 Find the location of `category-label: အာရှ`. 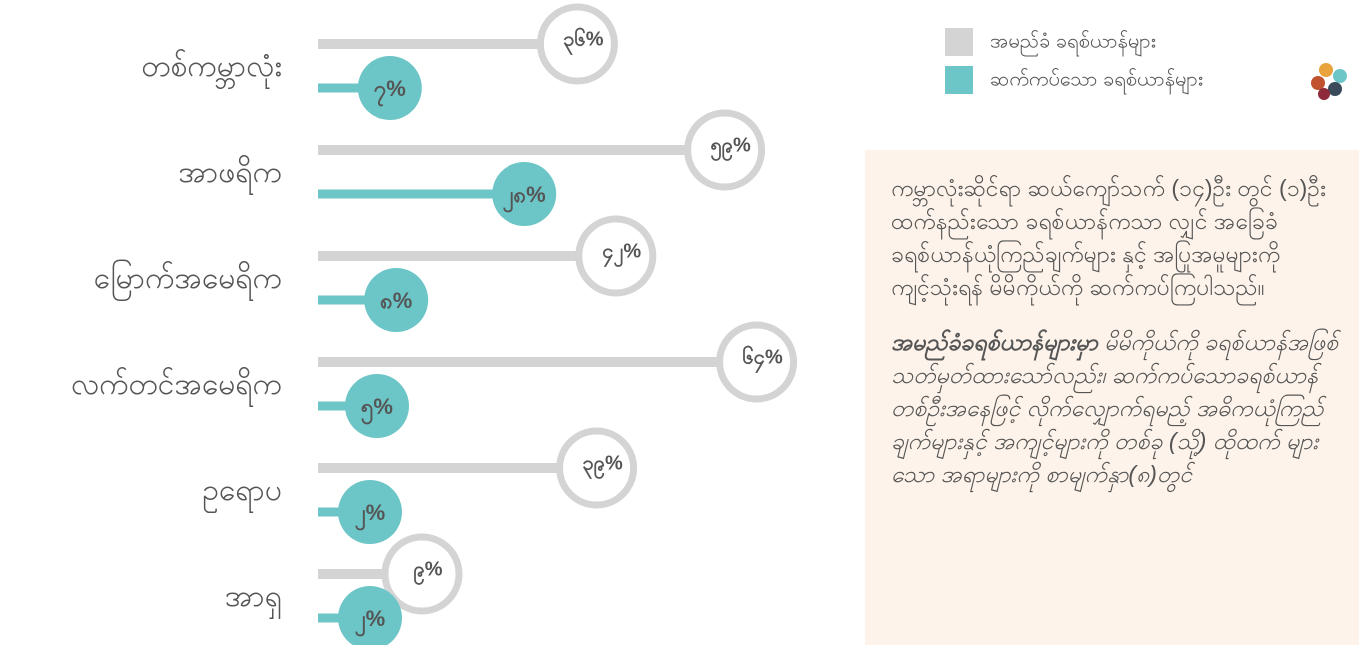

category-label: အာရှ is located at coordinates (253, 600).